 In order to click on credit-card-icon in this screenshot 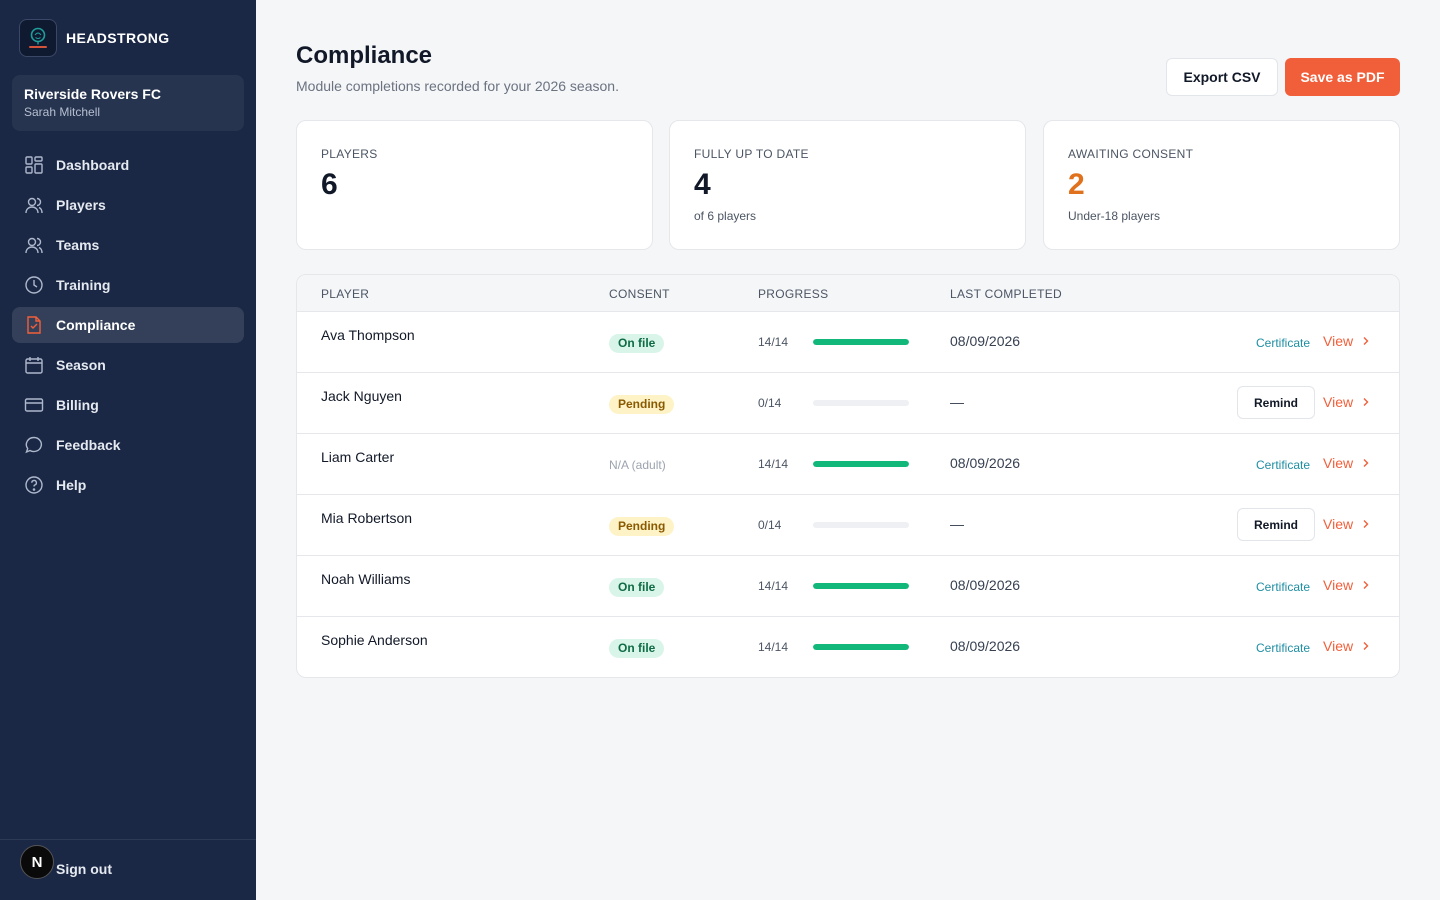, I will do `click(34, 405)`.